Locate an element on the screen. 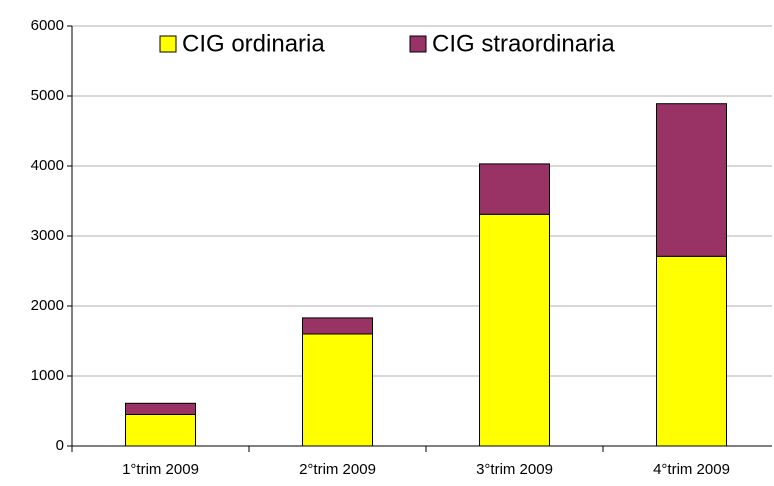 The width and height of the screenshot is (774, 486). y-tick-label: 1000 is located at coordinates (47, 375).